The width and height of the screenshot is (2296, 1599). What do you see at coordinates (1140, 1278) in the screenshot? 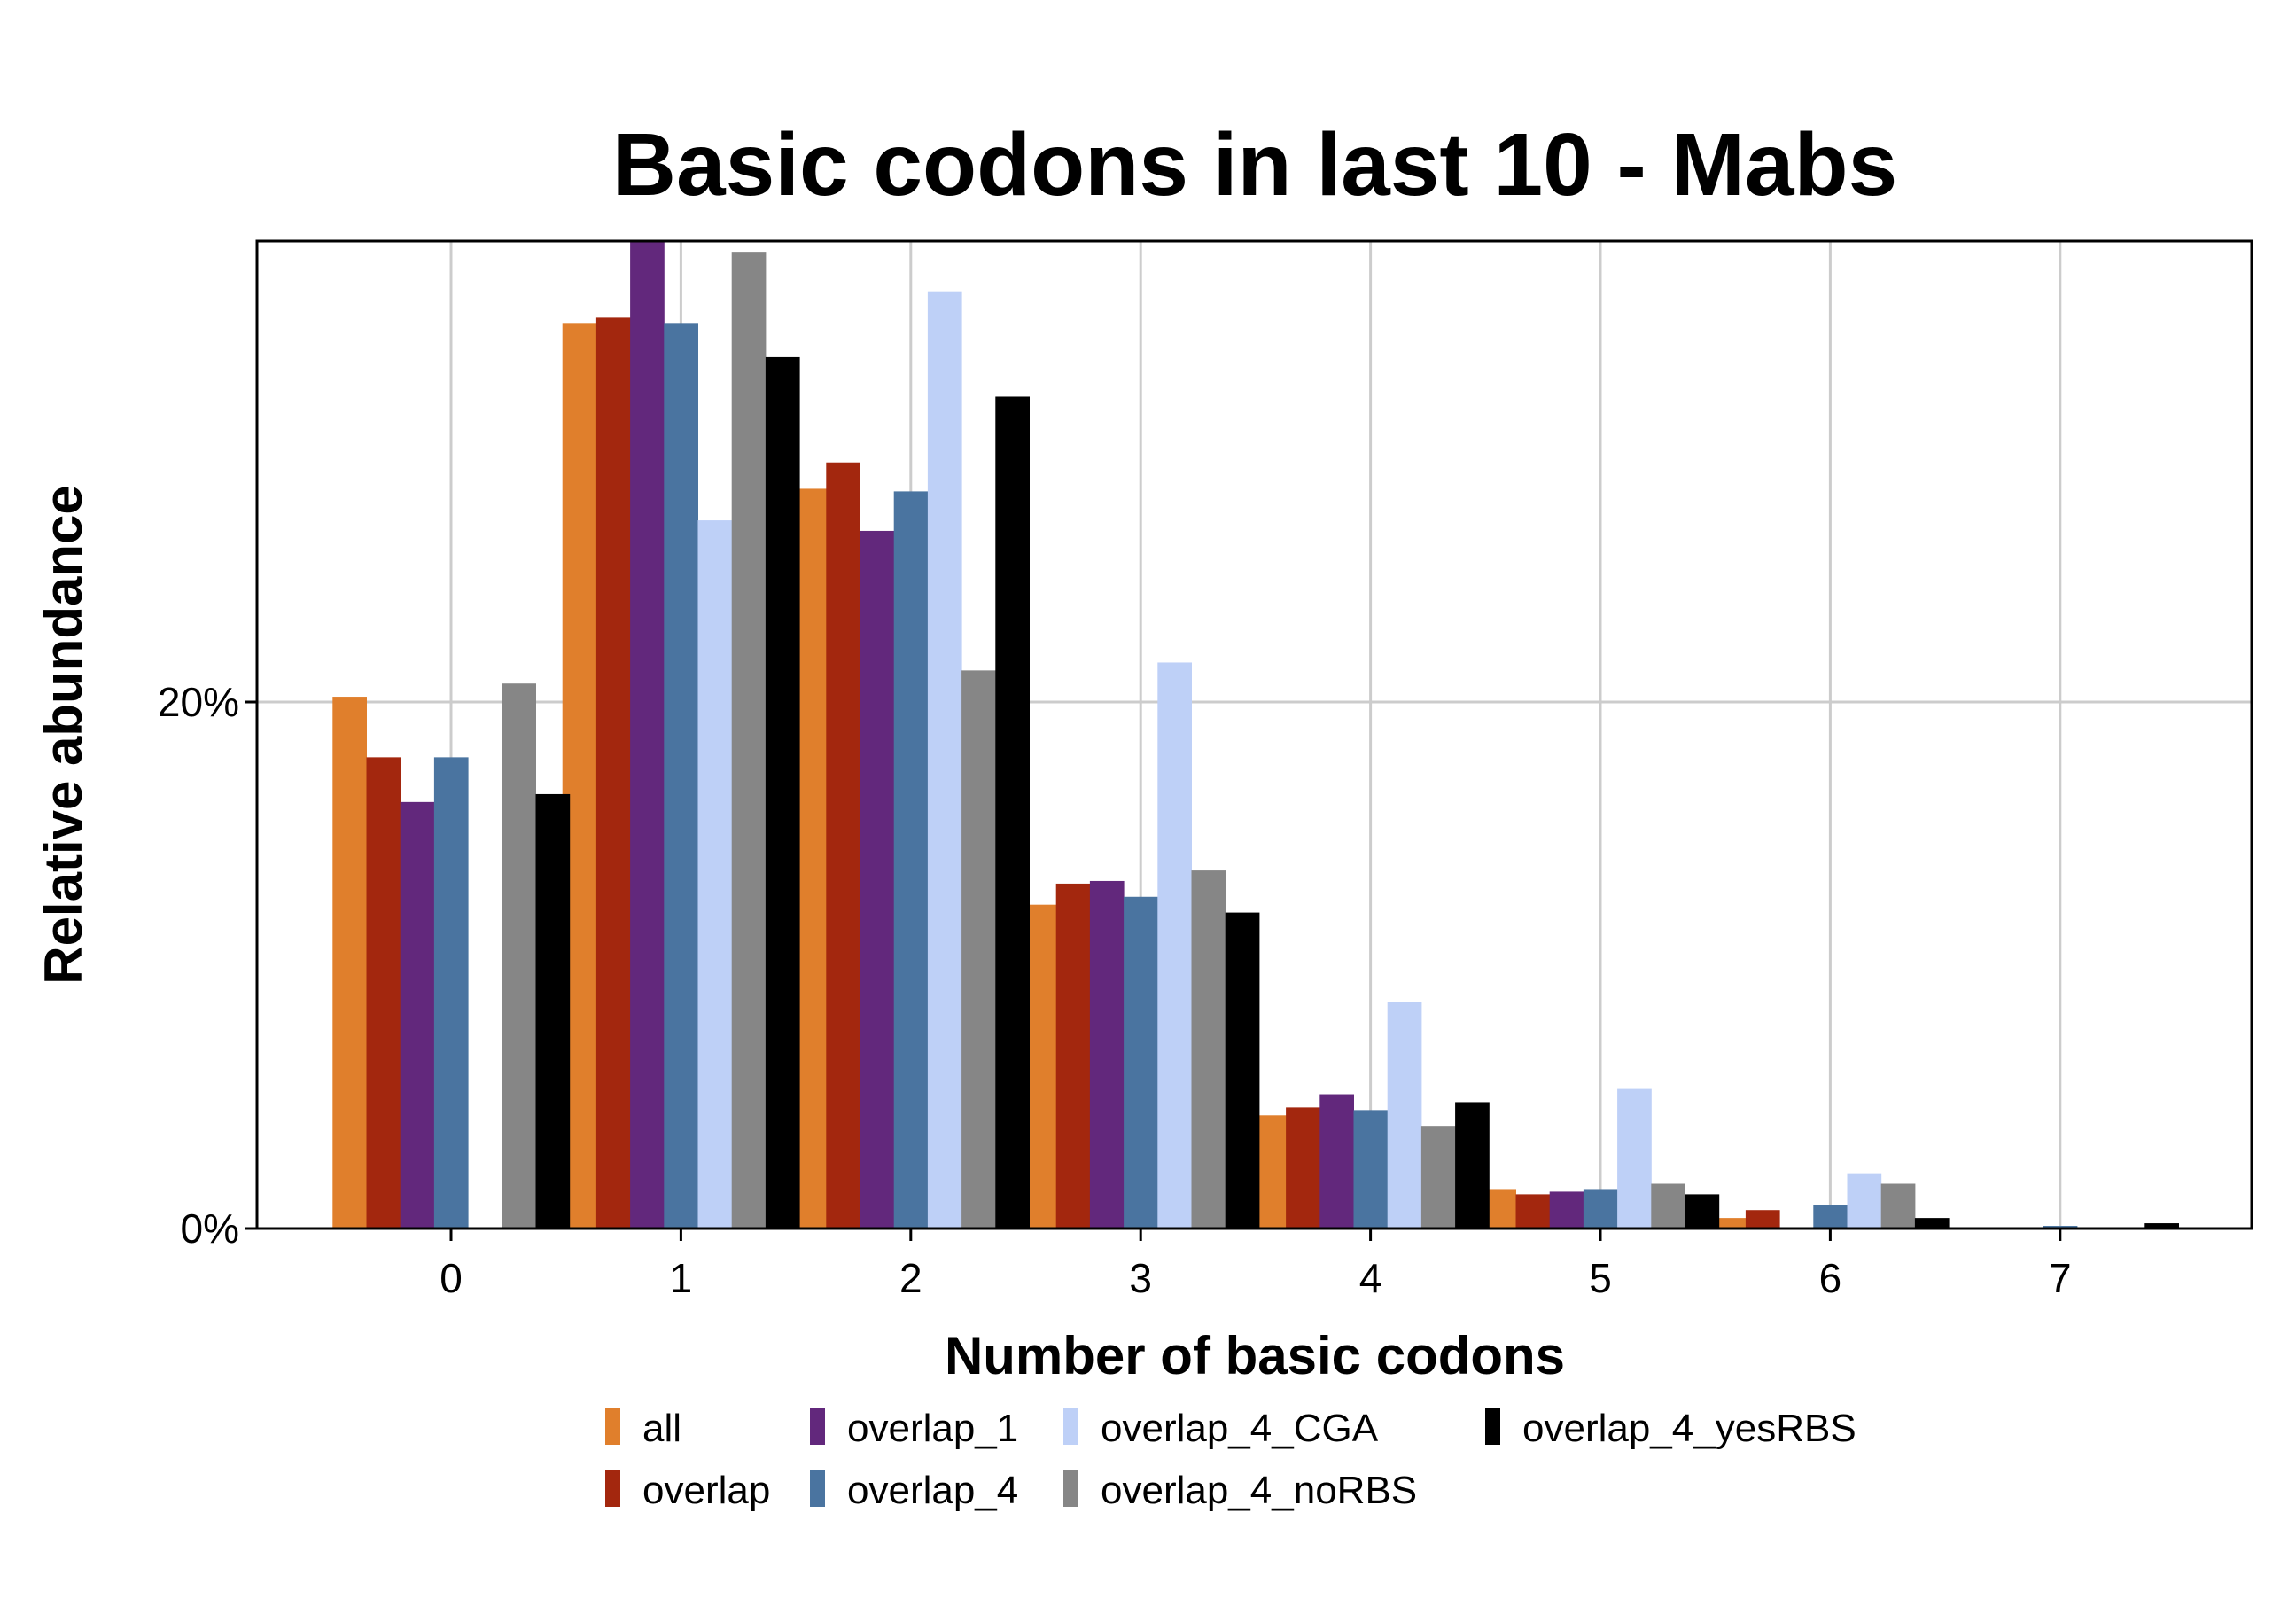
I see `x-tick-label-3: 3` at bounding box center [1140, 1278].